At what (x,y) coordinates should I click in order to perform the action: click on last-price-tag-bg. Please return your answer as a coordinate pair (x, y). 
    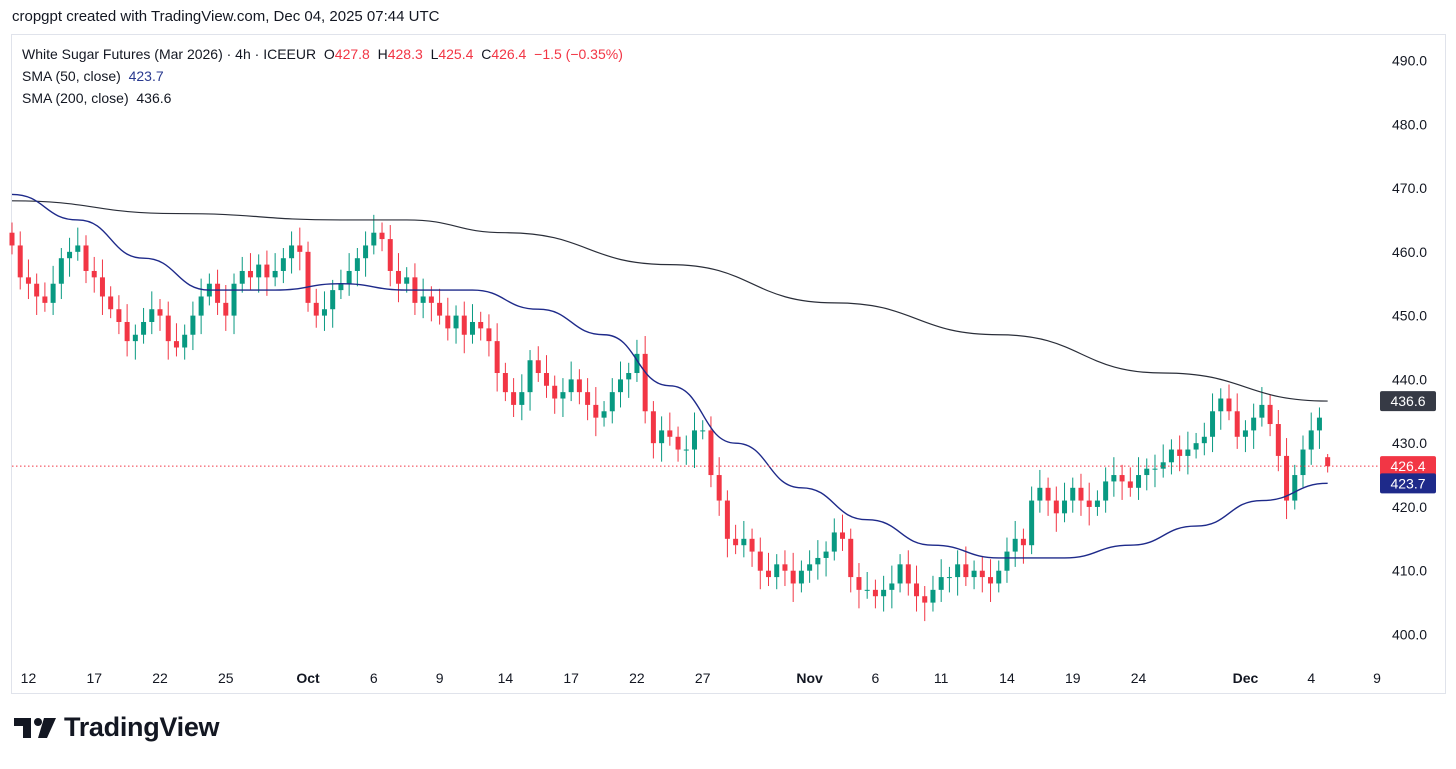
    Looking at the image, I should click on (1408, 466).